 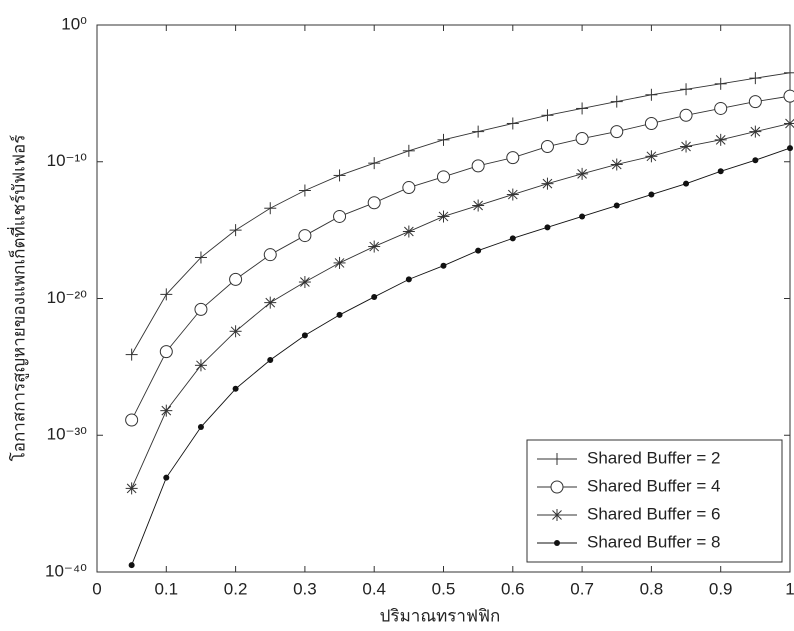 I want to click on legend-label: Shared Buffer = 4, so click(x=653, y=485).